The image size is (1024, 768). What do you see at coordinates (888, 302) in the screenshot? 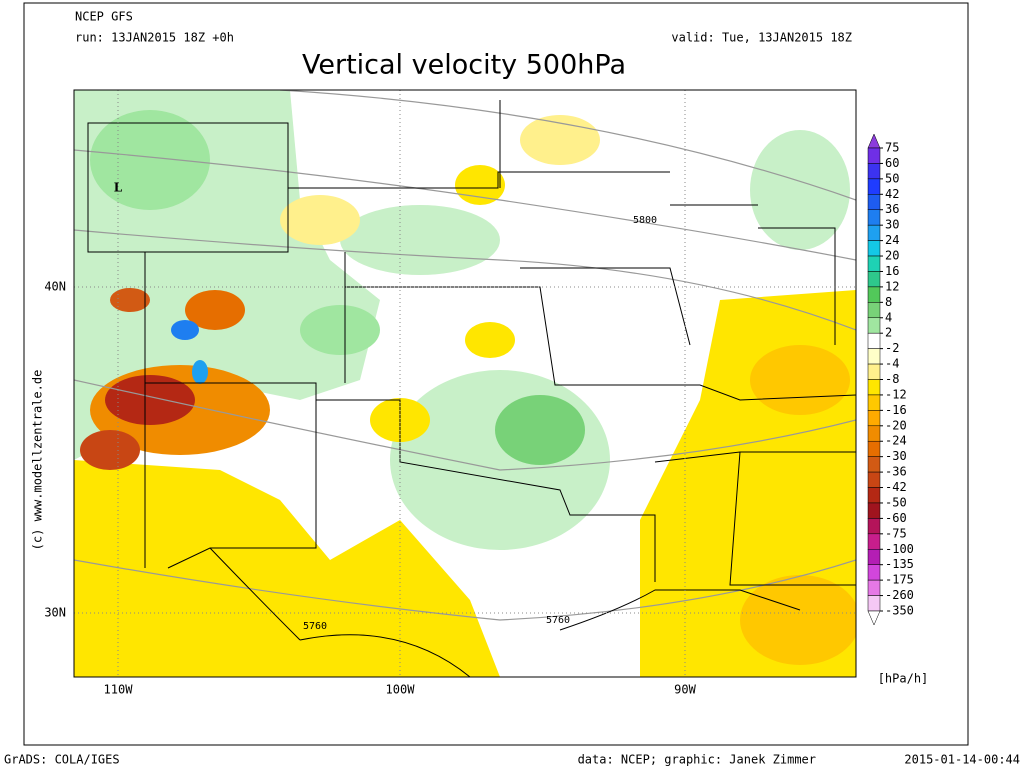
I see `colorbar-label: 8` at bounding box center [888, 302].